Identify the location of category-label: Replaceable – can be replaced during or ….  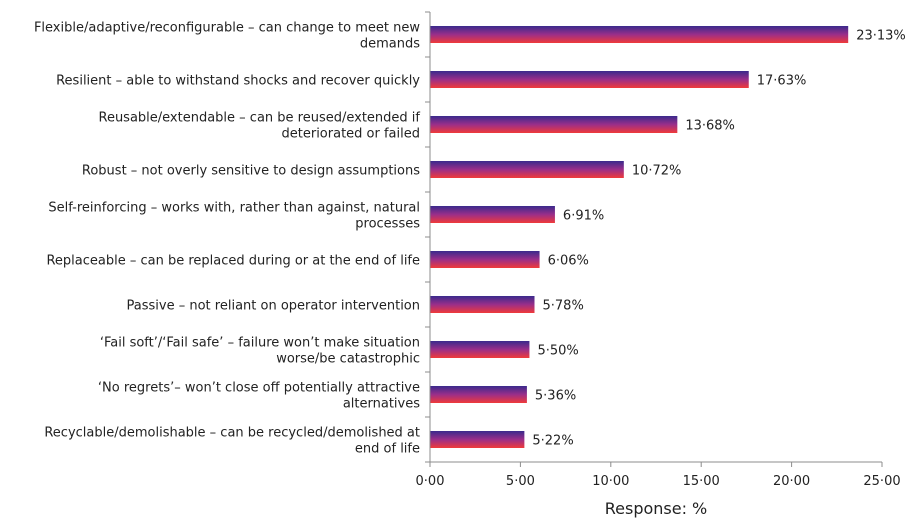
(233, 261).